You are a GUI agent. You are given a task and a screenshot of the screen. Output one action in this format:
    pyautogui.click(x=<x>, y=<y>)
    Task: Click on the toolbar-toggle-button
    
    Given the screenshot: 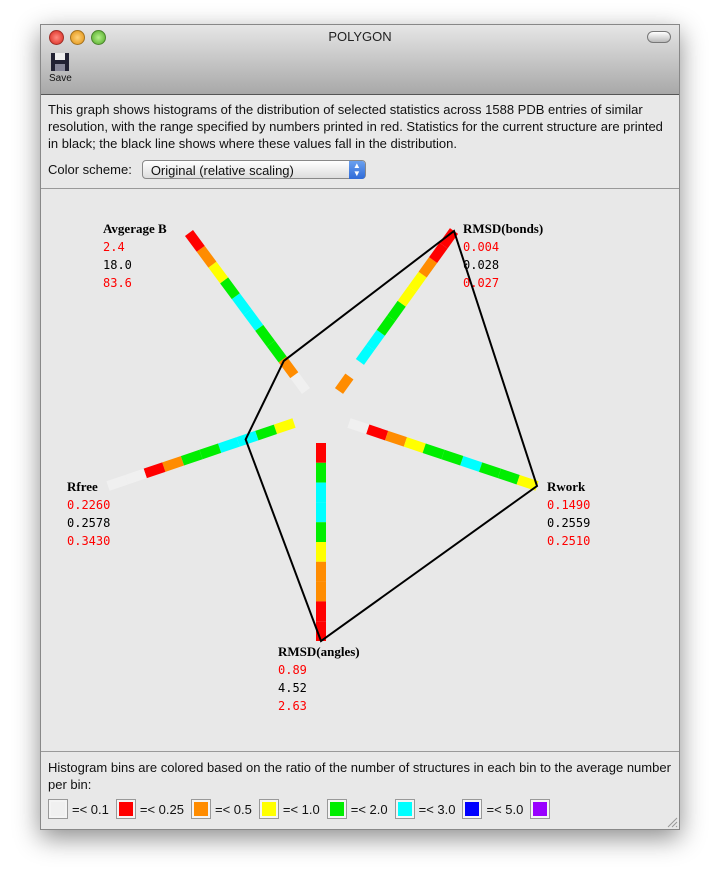 What is the action you would take?
    pyautogui.click(x=659, y=37)
    